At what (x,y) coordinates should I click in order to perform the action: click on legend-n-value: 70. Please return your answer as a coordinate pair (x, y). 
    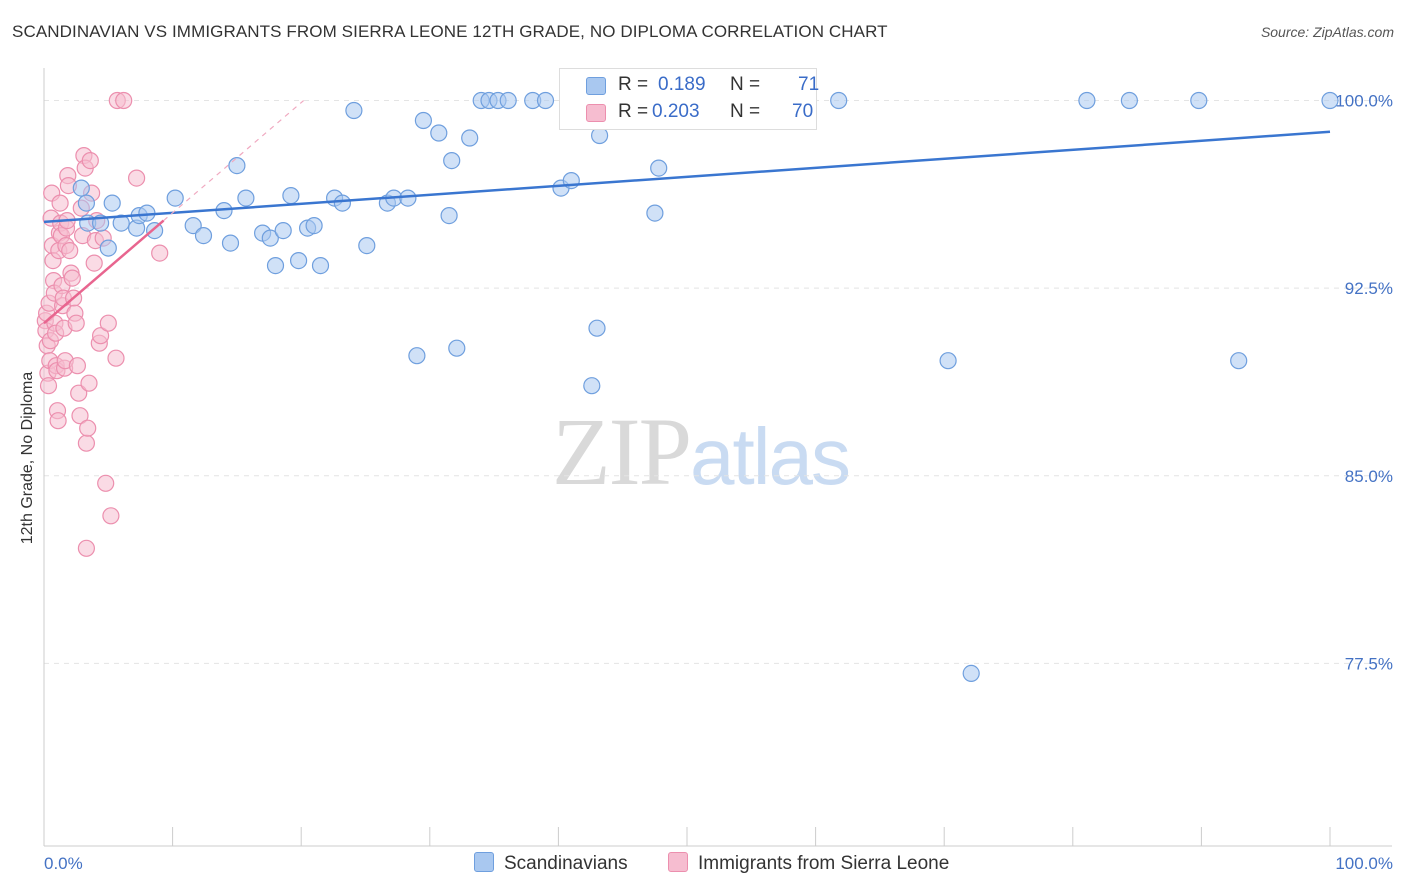
    Looking at the image, I should click on (803, 111).